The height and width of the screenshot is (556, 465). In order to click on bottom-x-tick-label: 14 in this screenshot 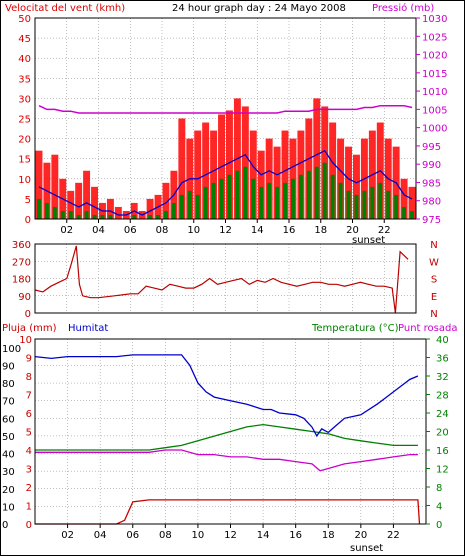, I will do `click(263, 535)`.